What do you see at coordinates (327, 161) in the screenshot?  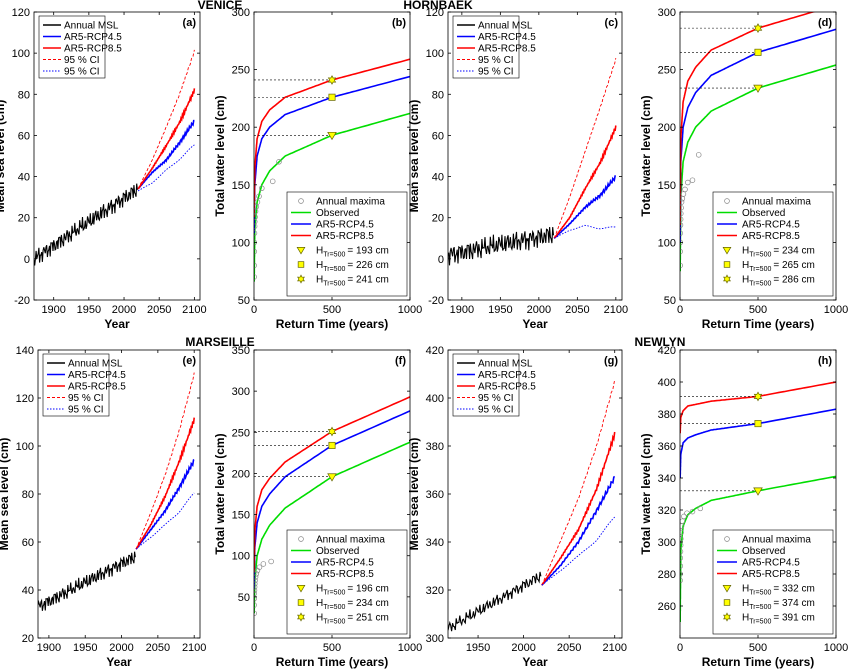 I see `ticks-b: 0 500 1000 50 100 150 200 250 300` at bounding box center [327, 161].